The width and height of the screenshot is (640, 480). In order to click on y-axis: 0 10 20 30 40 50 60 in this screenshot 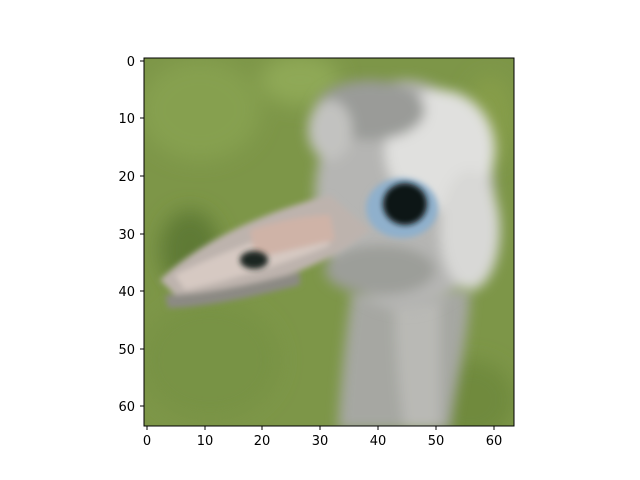, I will do `click(131, 235)`.